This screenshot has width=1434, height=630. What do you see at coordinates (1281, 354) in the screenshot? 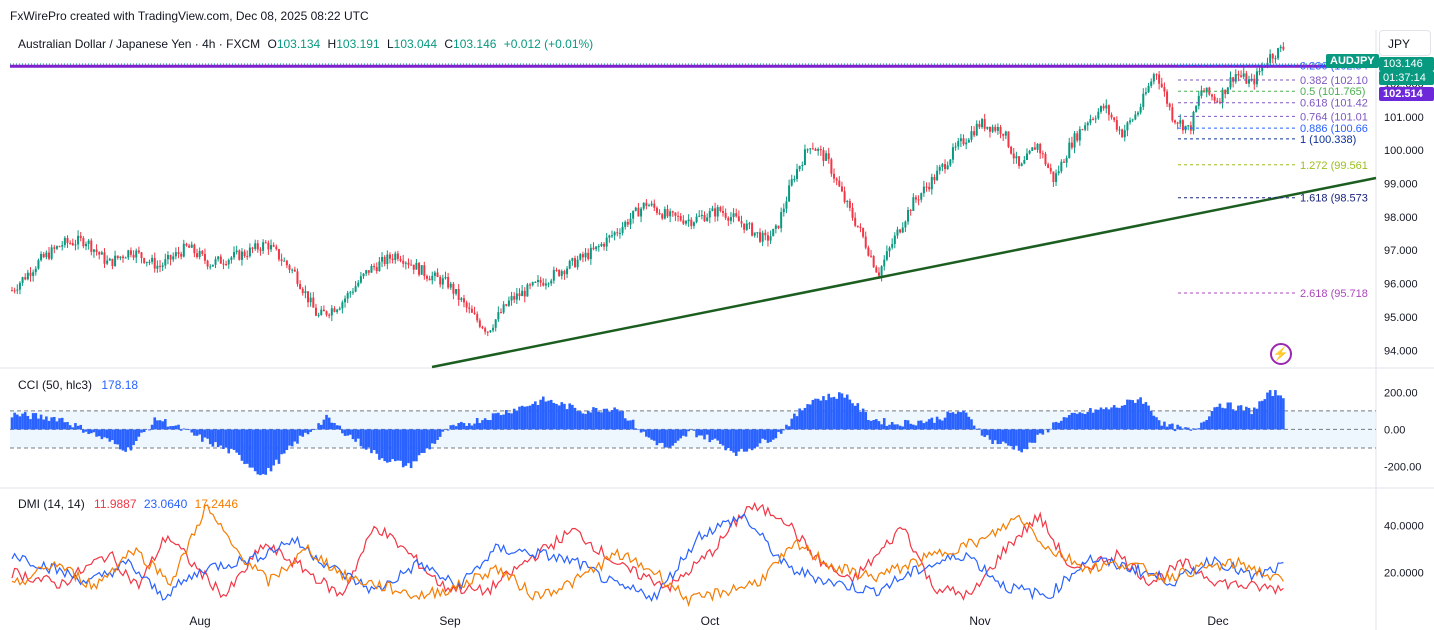
I see `lightning-icon: ⚡` at bounding box center [1281, 354].